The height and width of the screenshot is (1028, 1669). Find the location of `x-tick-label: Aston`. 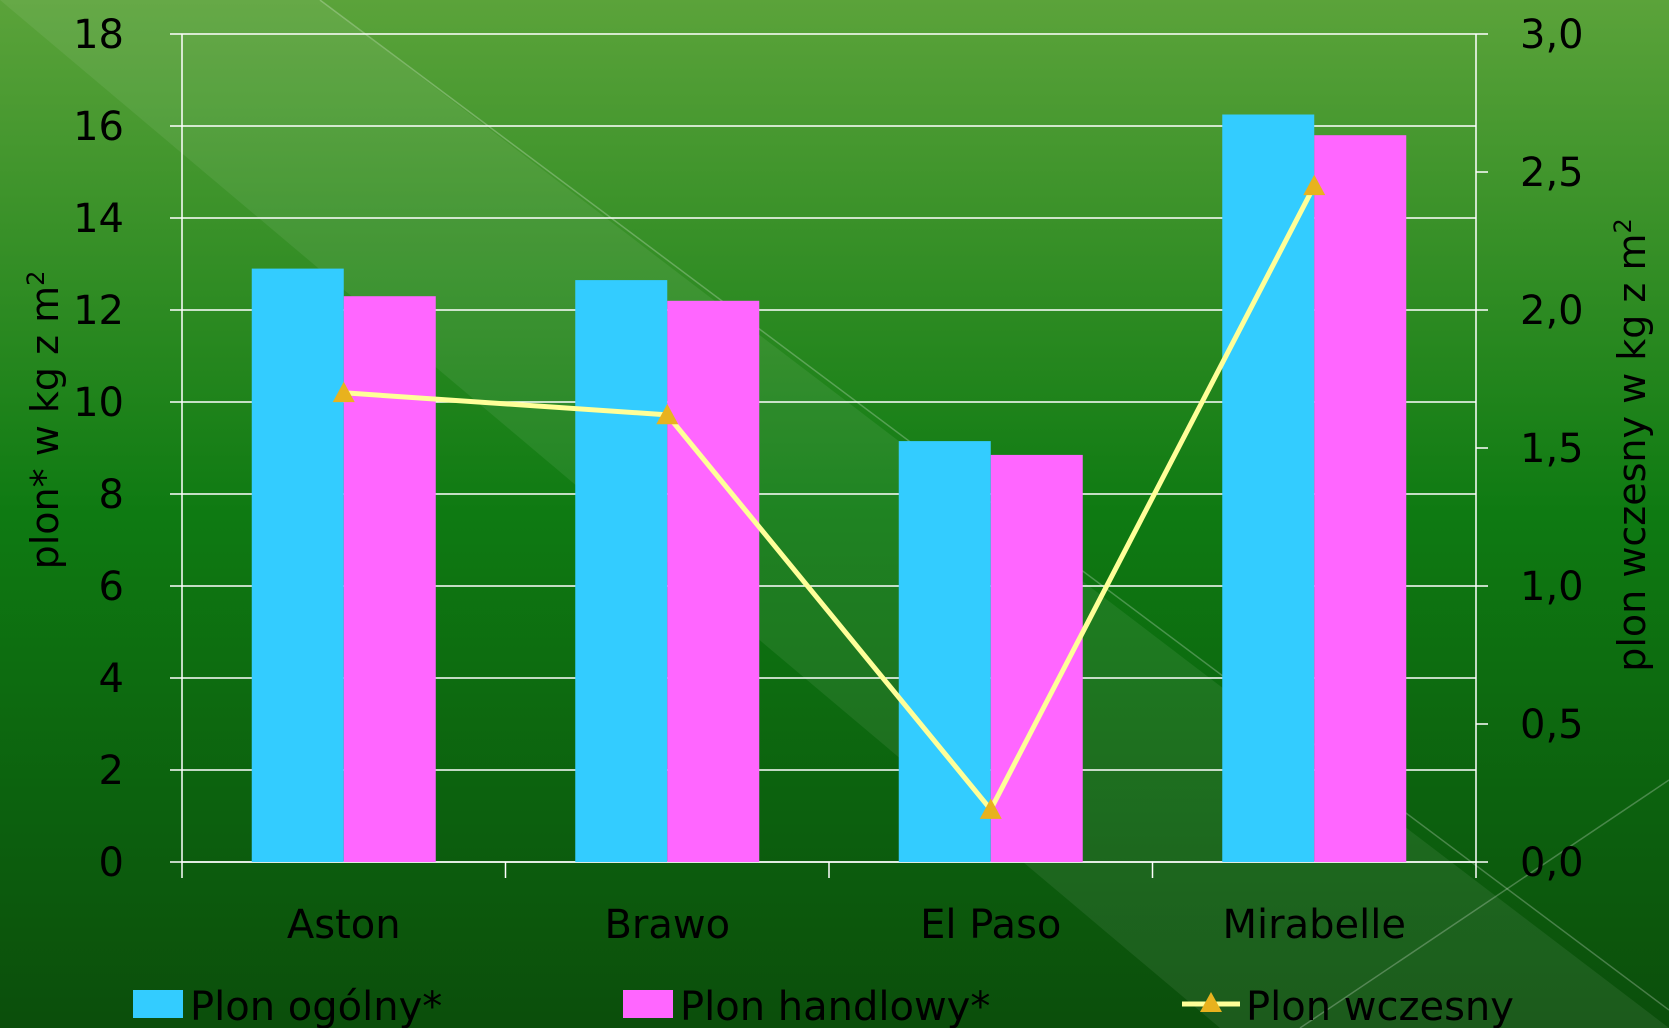

x-tick-label: Aston is located at coordinates (344, 925).